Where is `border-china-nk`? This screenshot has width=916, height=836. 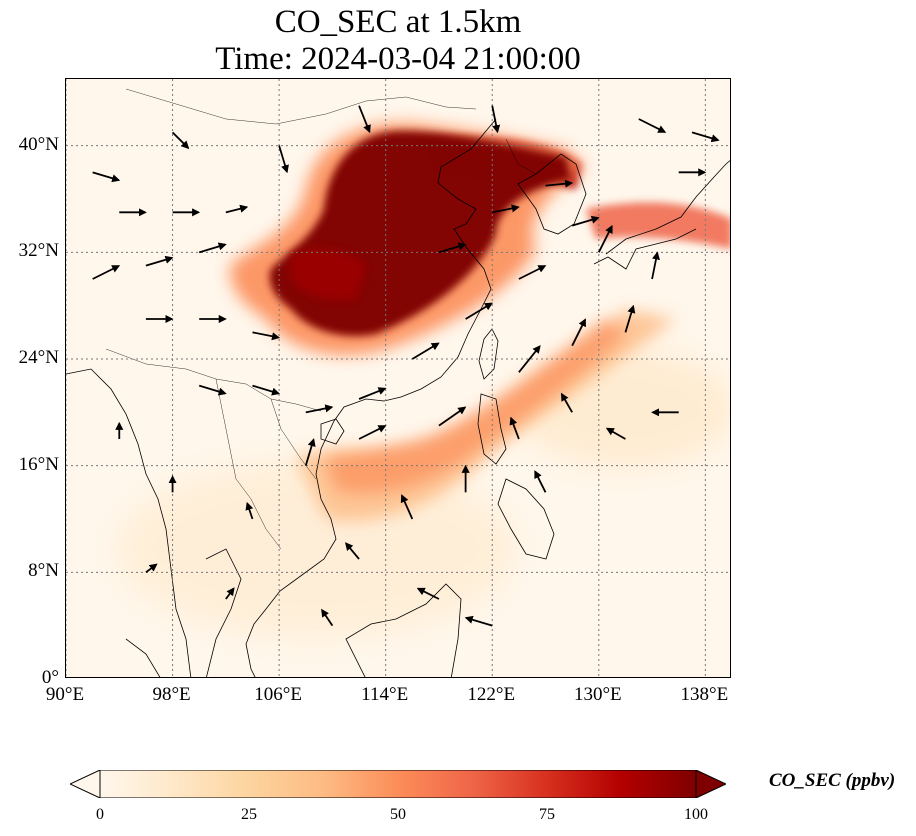
border-china-nk is located at coordinates (521, 156).